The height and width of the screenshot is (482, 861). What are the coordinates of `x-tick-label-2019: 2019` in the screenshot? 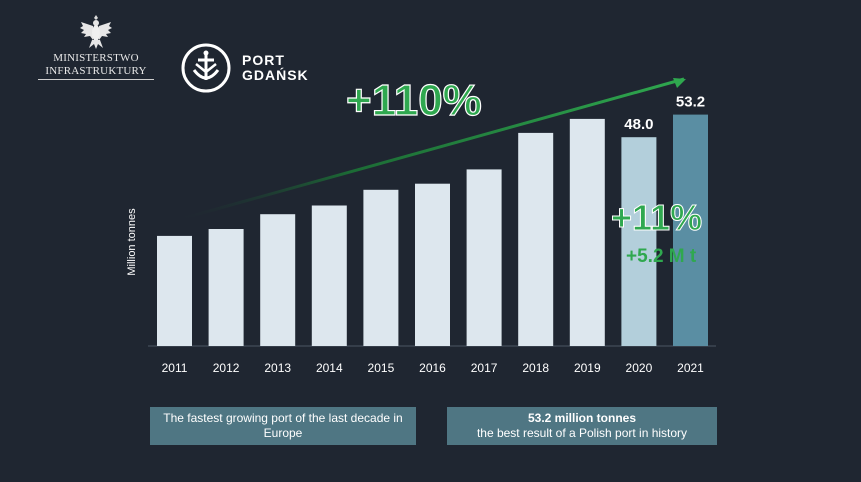 It's located at (587, 368).